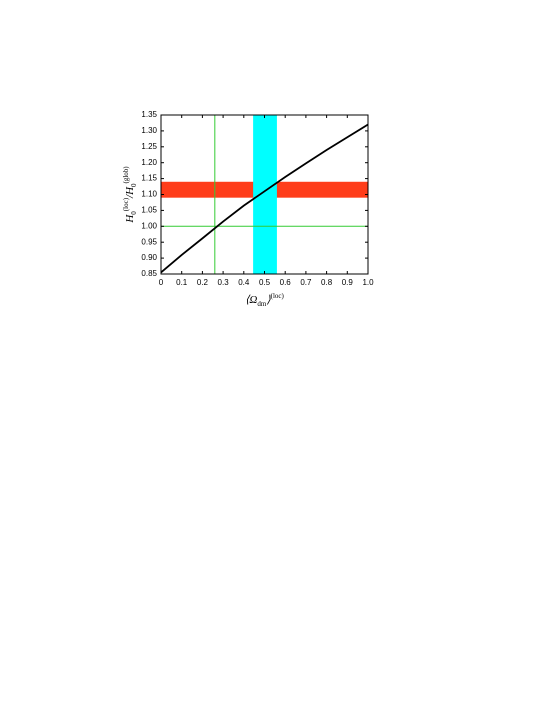 This screenshot has height=705, width=545. What do you see at coordinates (149, 146) in the screenshot?
I see `y-tick-label: 1.25` at bounding box center [149, 146].